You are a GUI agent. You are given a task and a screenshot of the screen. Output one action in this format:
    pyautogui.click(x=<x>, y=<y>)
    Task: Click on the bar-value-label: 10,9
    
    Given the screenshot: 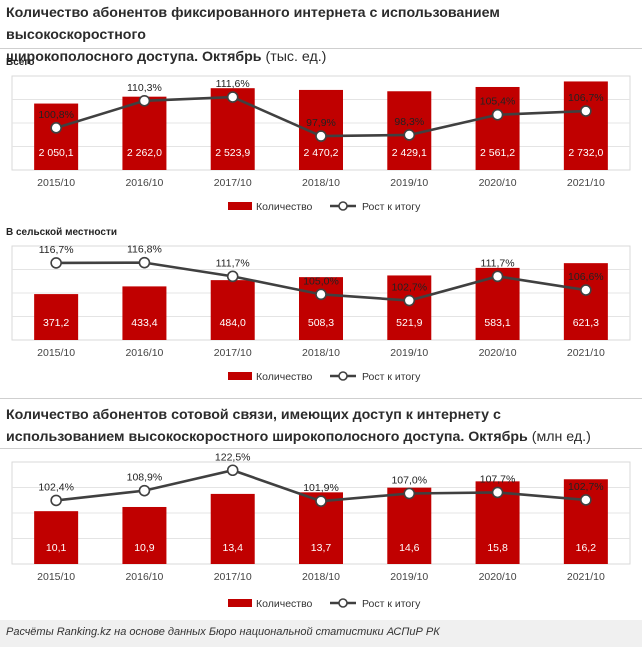 What is the action you would take?
    pyautogui.click(x=144, y=548)
    